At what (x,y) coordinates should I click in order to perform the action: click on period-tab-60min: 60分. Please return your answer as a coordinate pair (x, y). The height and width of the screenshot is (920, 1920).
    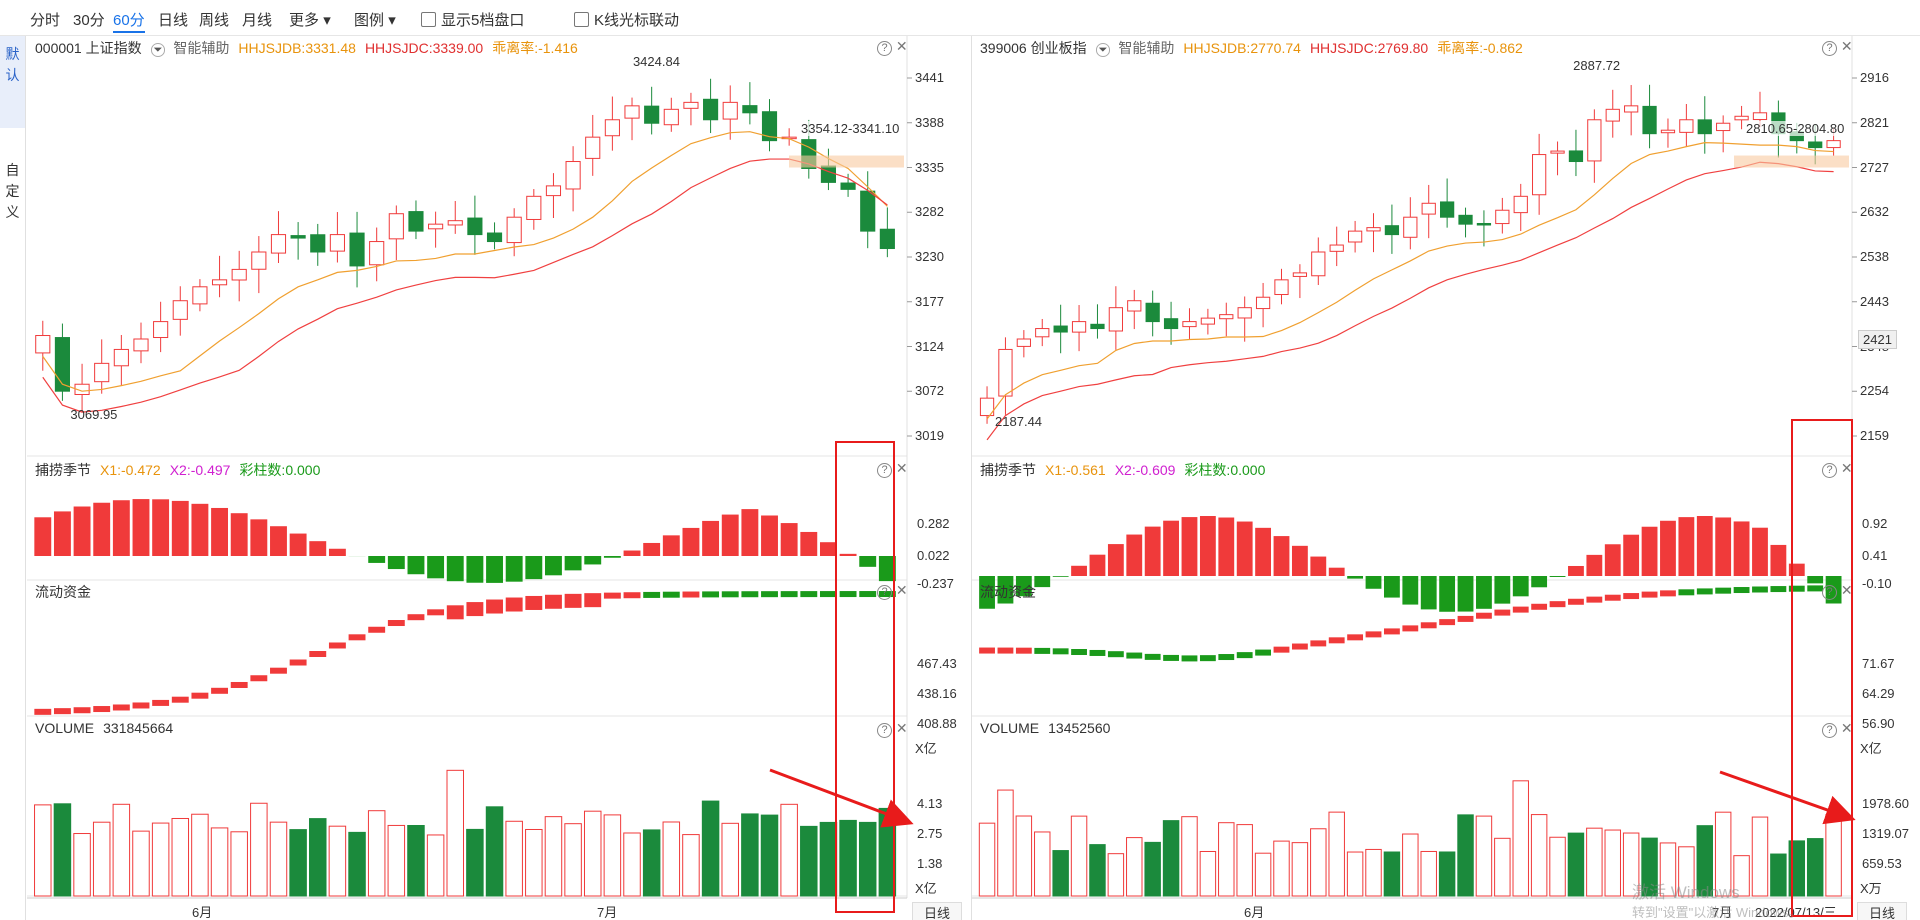
    Looking at the image, I should click on (129, 21).